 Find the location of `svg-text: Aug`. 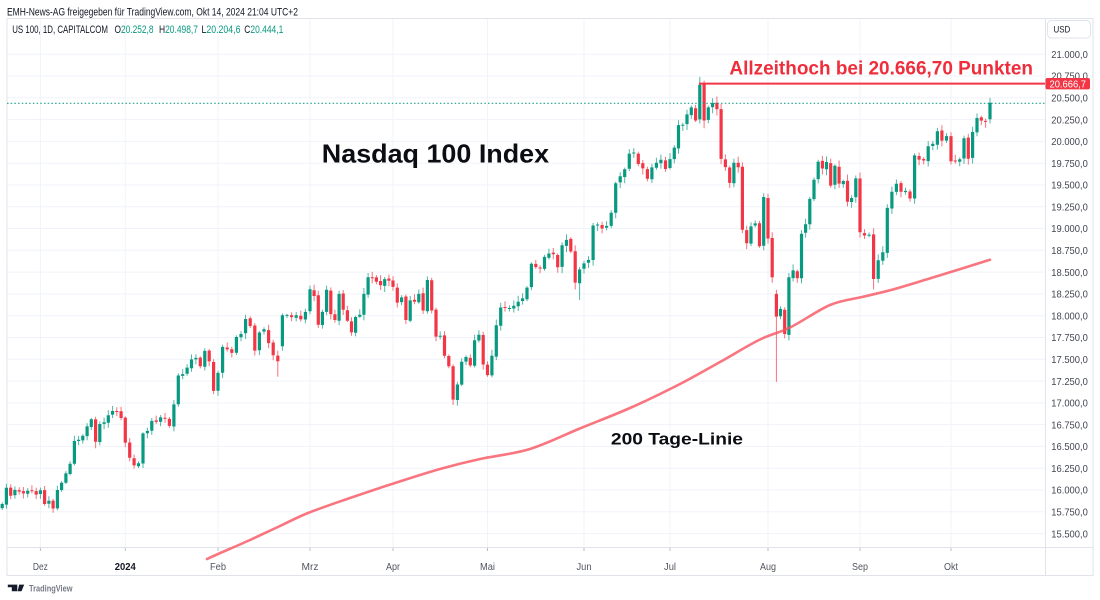

svg-text: Aug is located at coordinates (768, 567).